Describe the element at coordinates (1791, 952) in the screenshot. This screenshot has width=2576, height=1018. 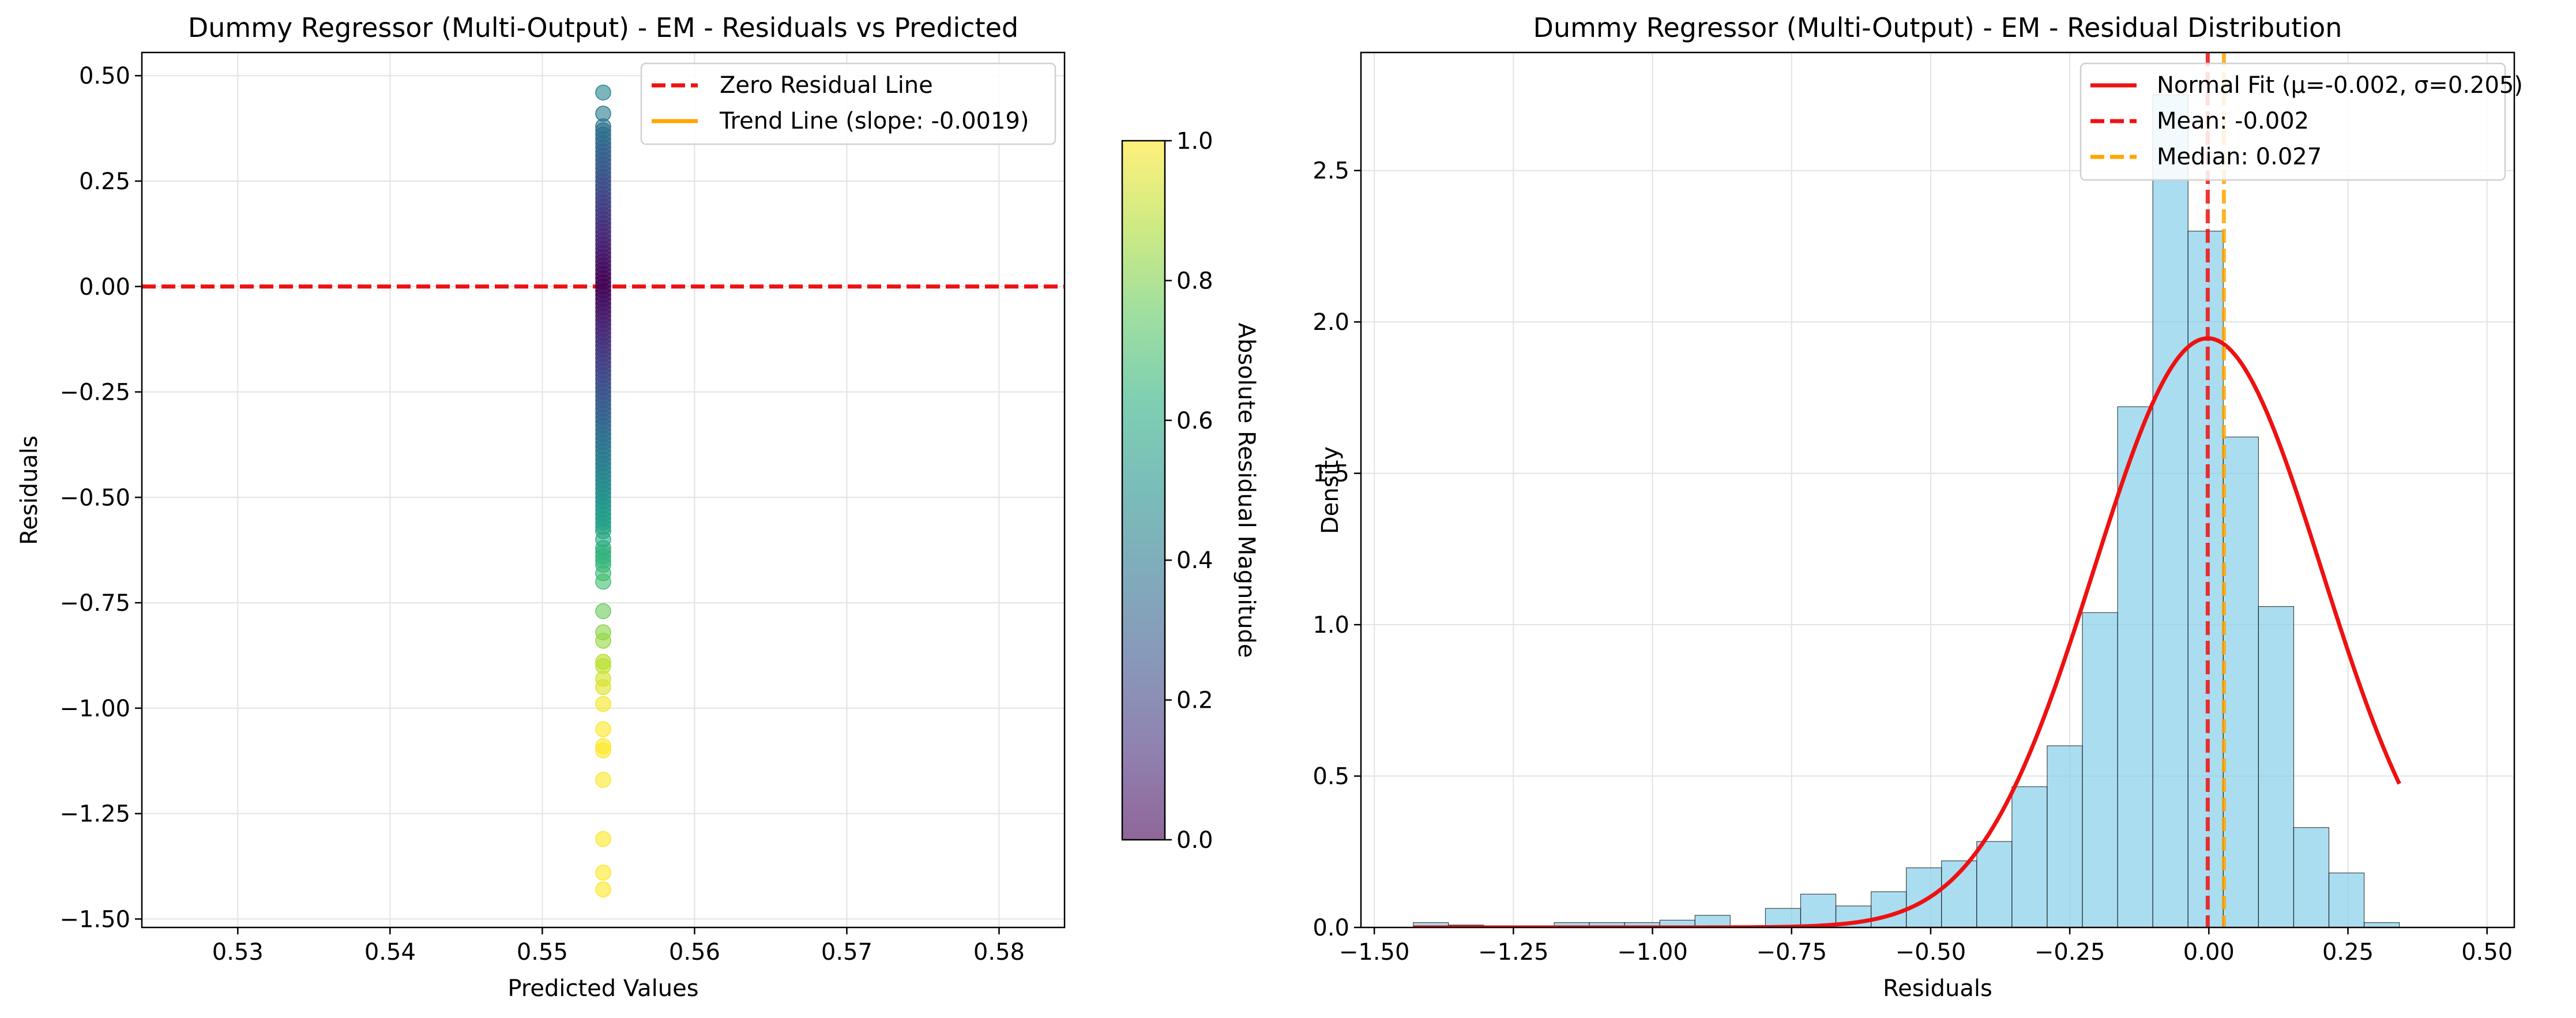
I see `x-tick-label: −0.75` at that location.